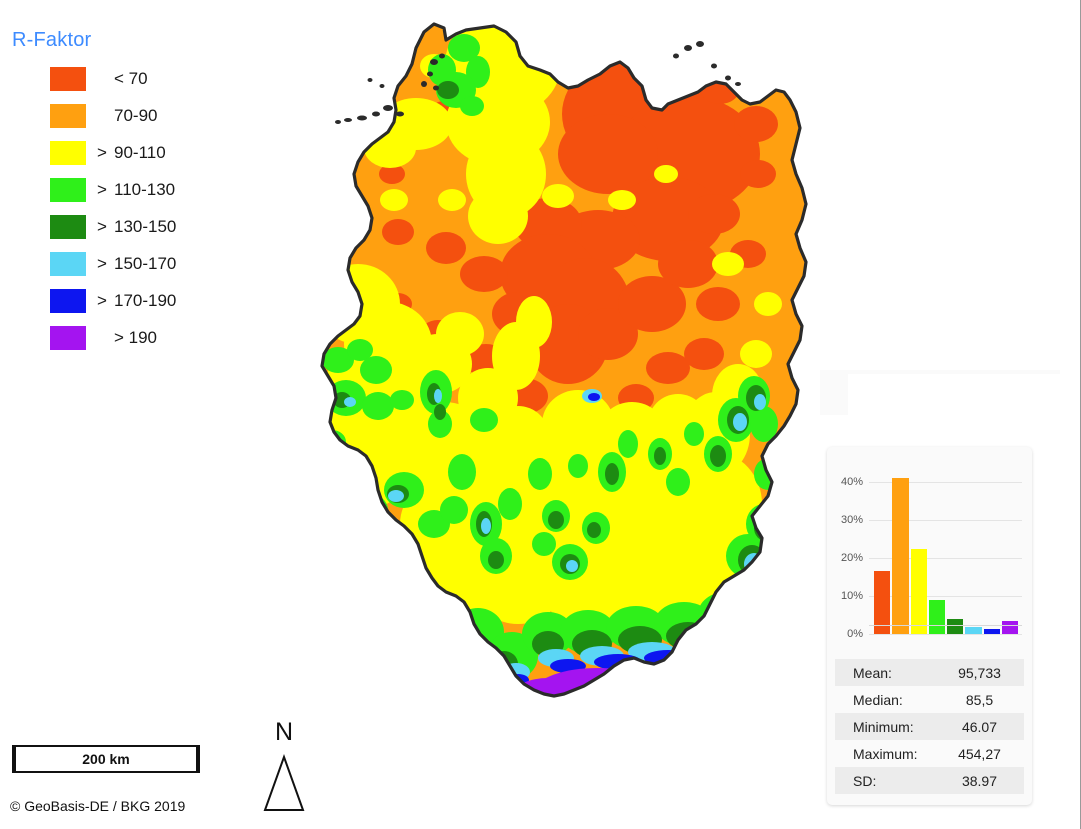 This screenshot has width=1081, height=829. What do you see at coordinates (136, 337) in the screenshot?
I see `legend-item-label: > 190` at bounding box center [136, 337].